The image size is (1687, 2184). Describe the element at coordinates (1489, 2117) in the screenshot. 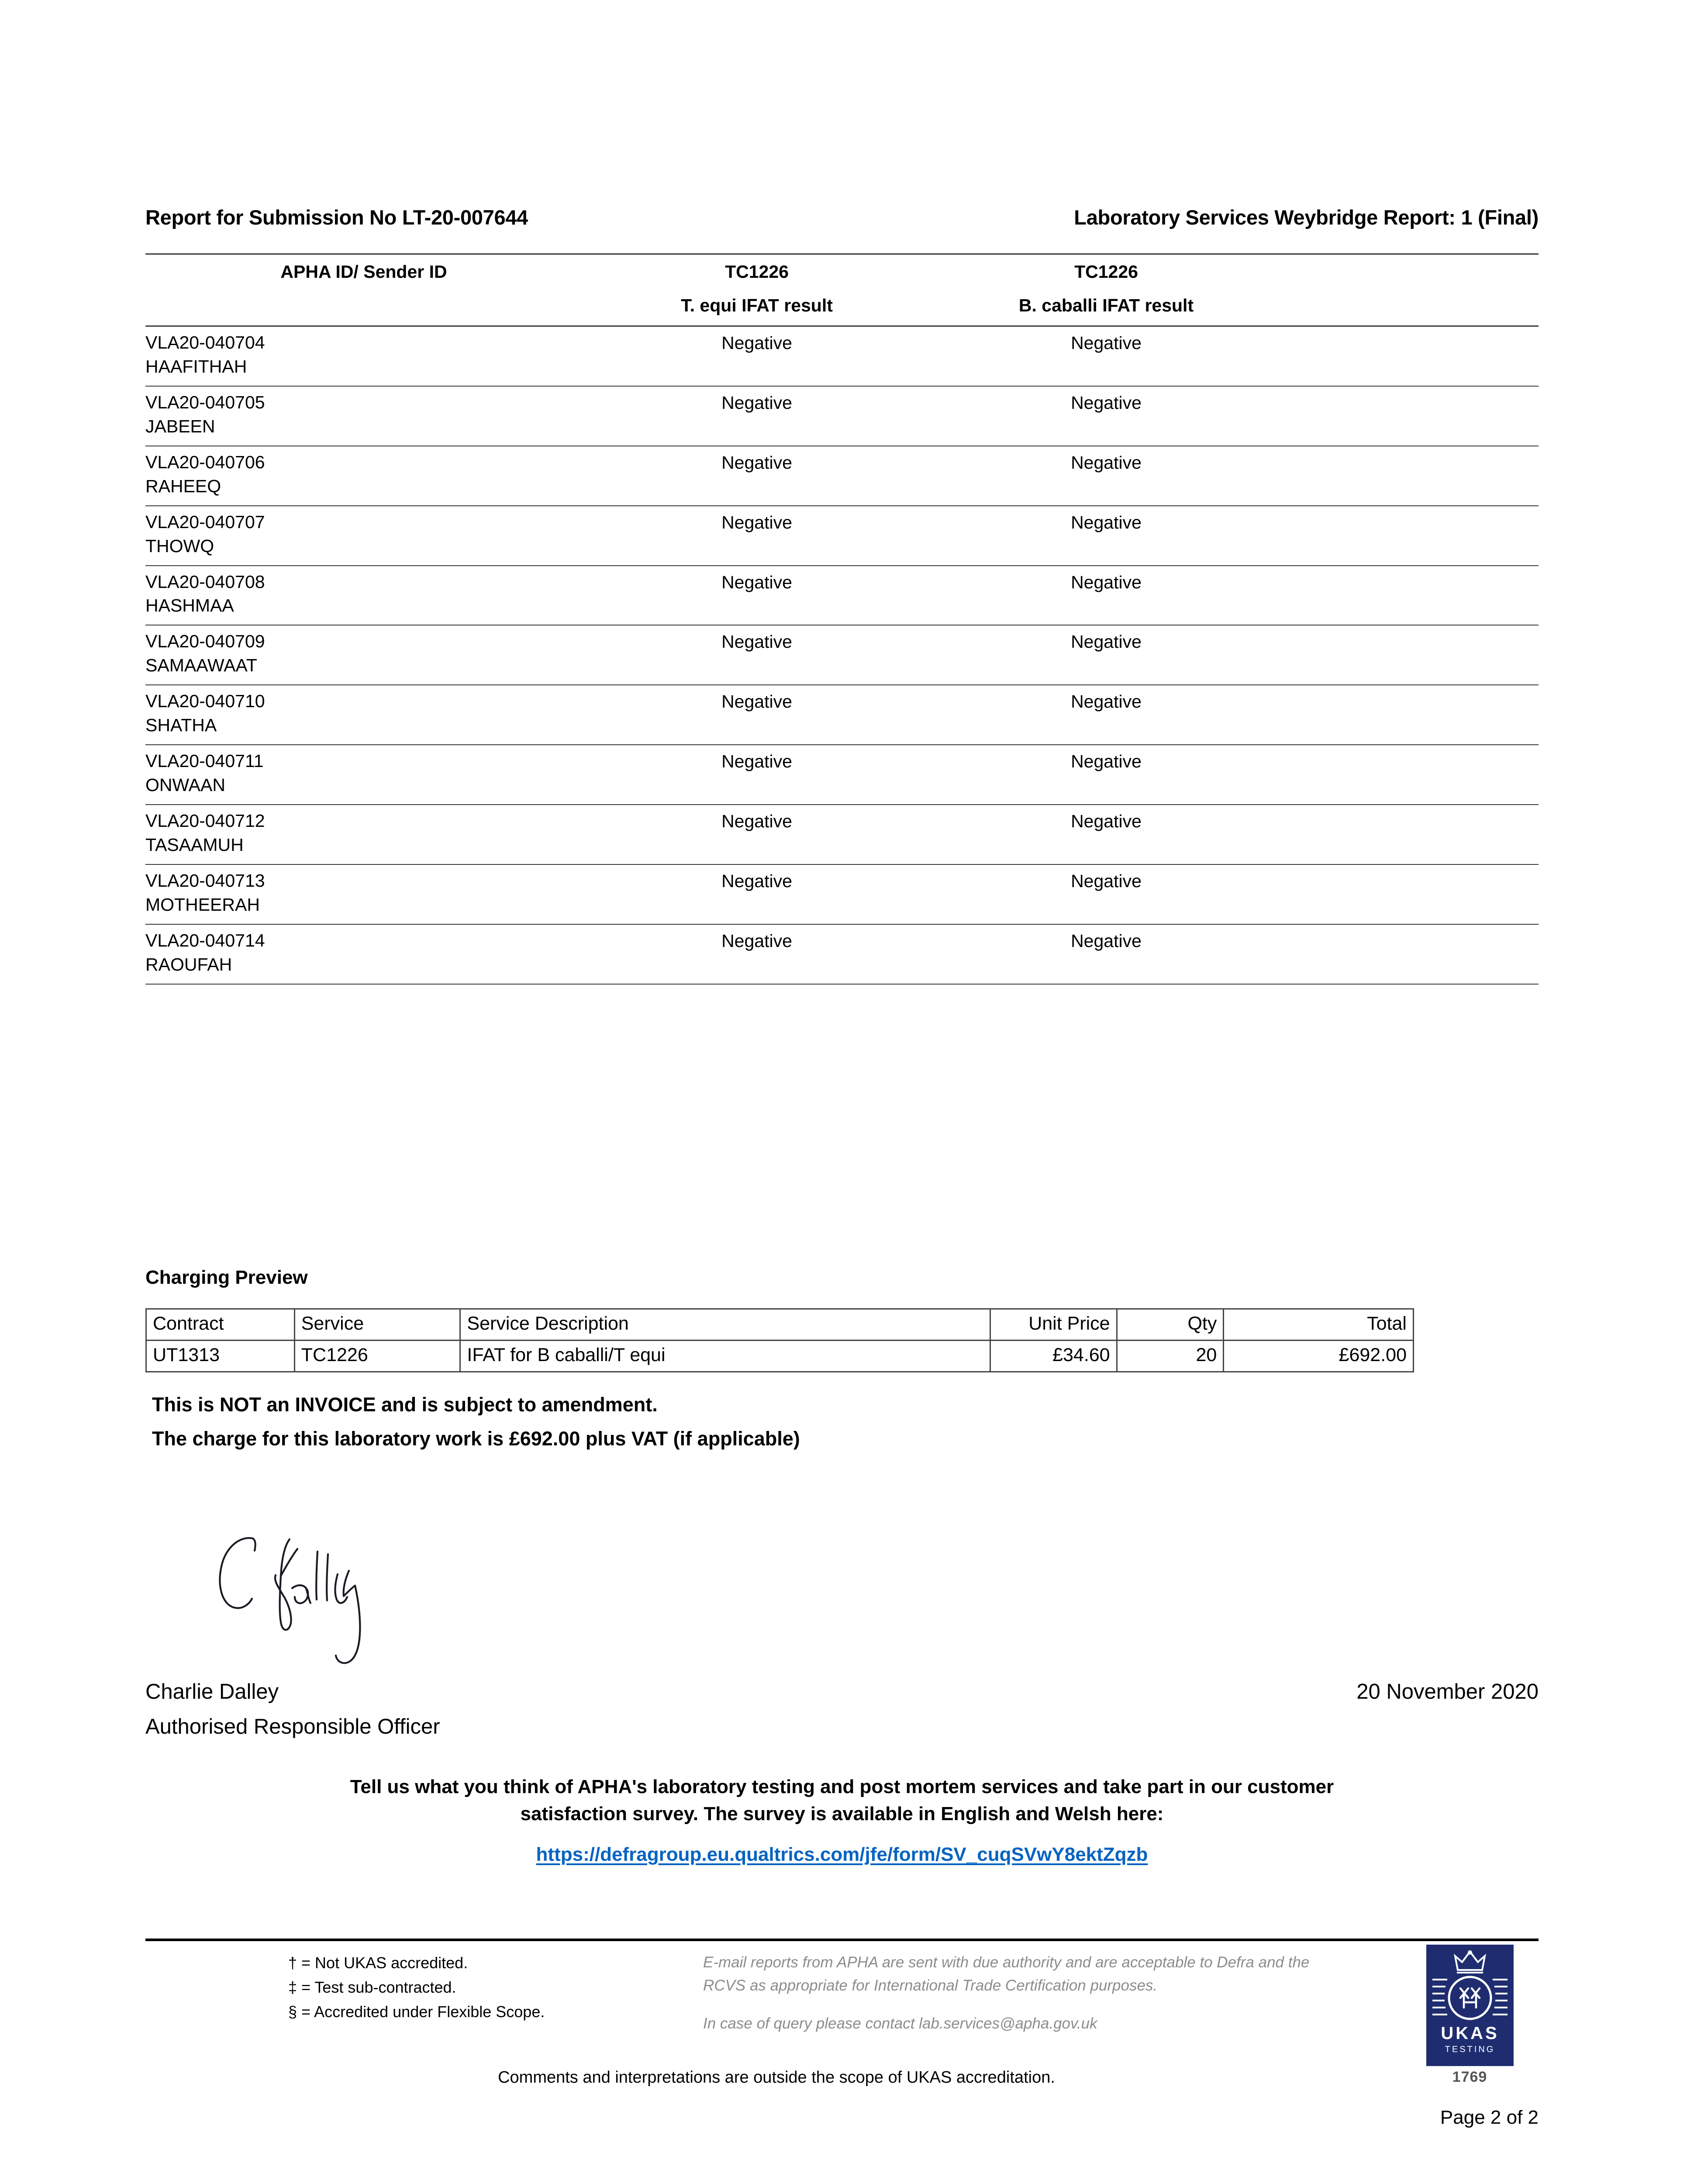

I see `page-number: Page 2 of 2` at that location.